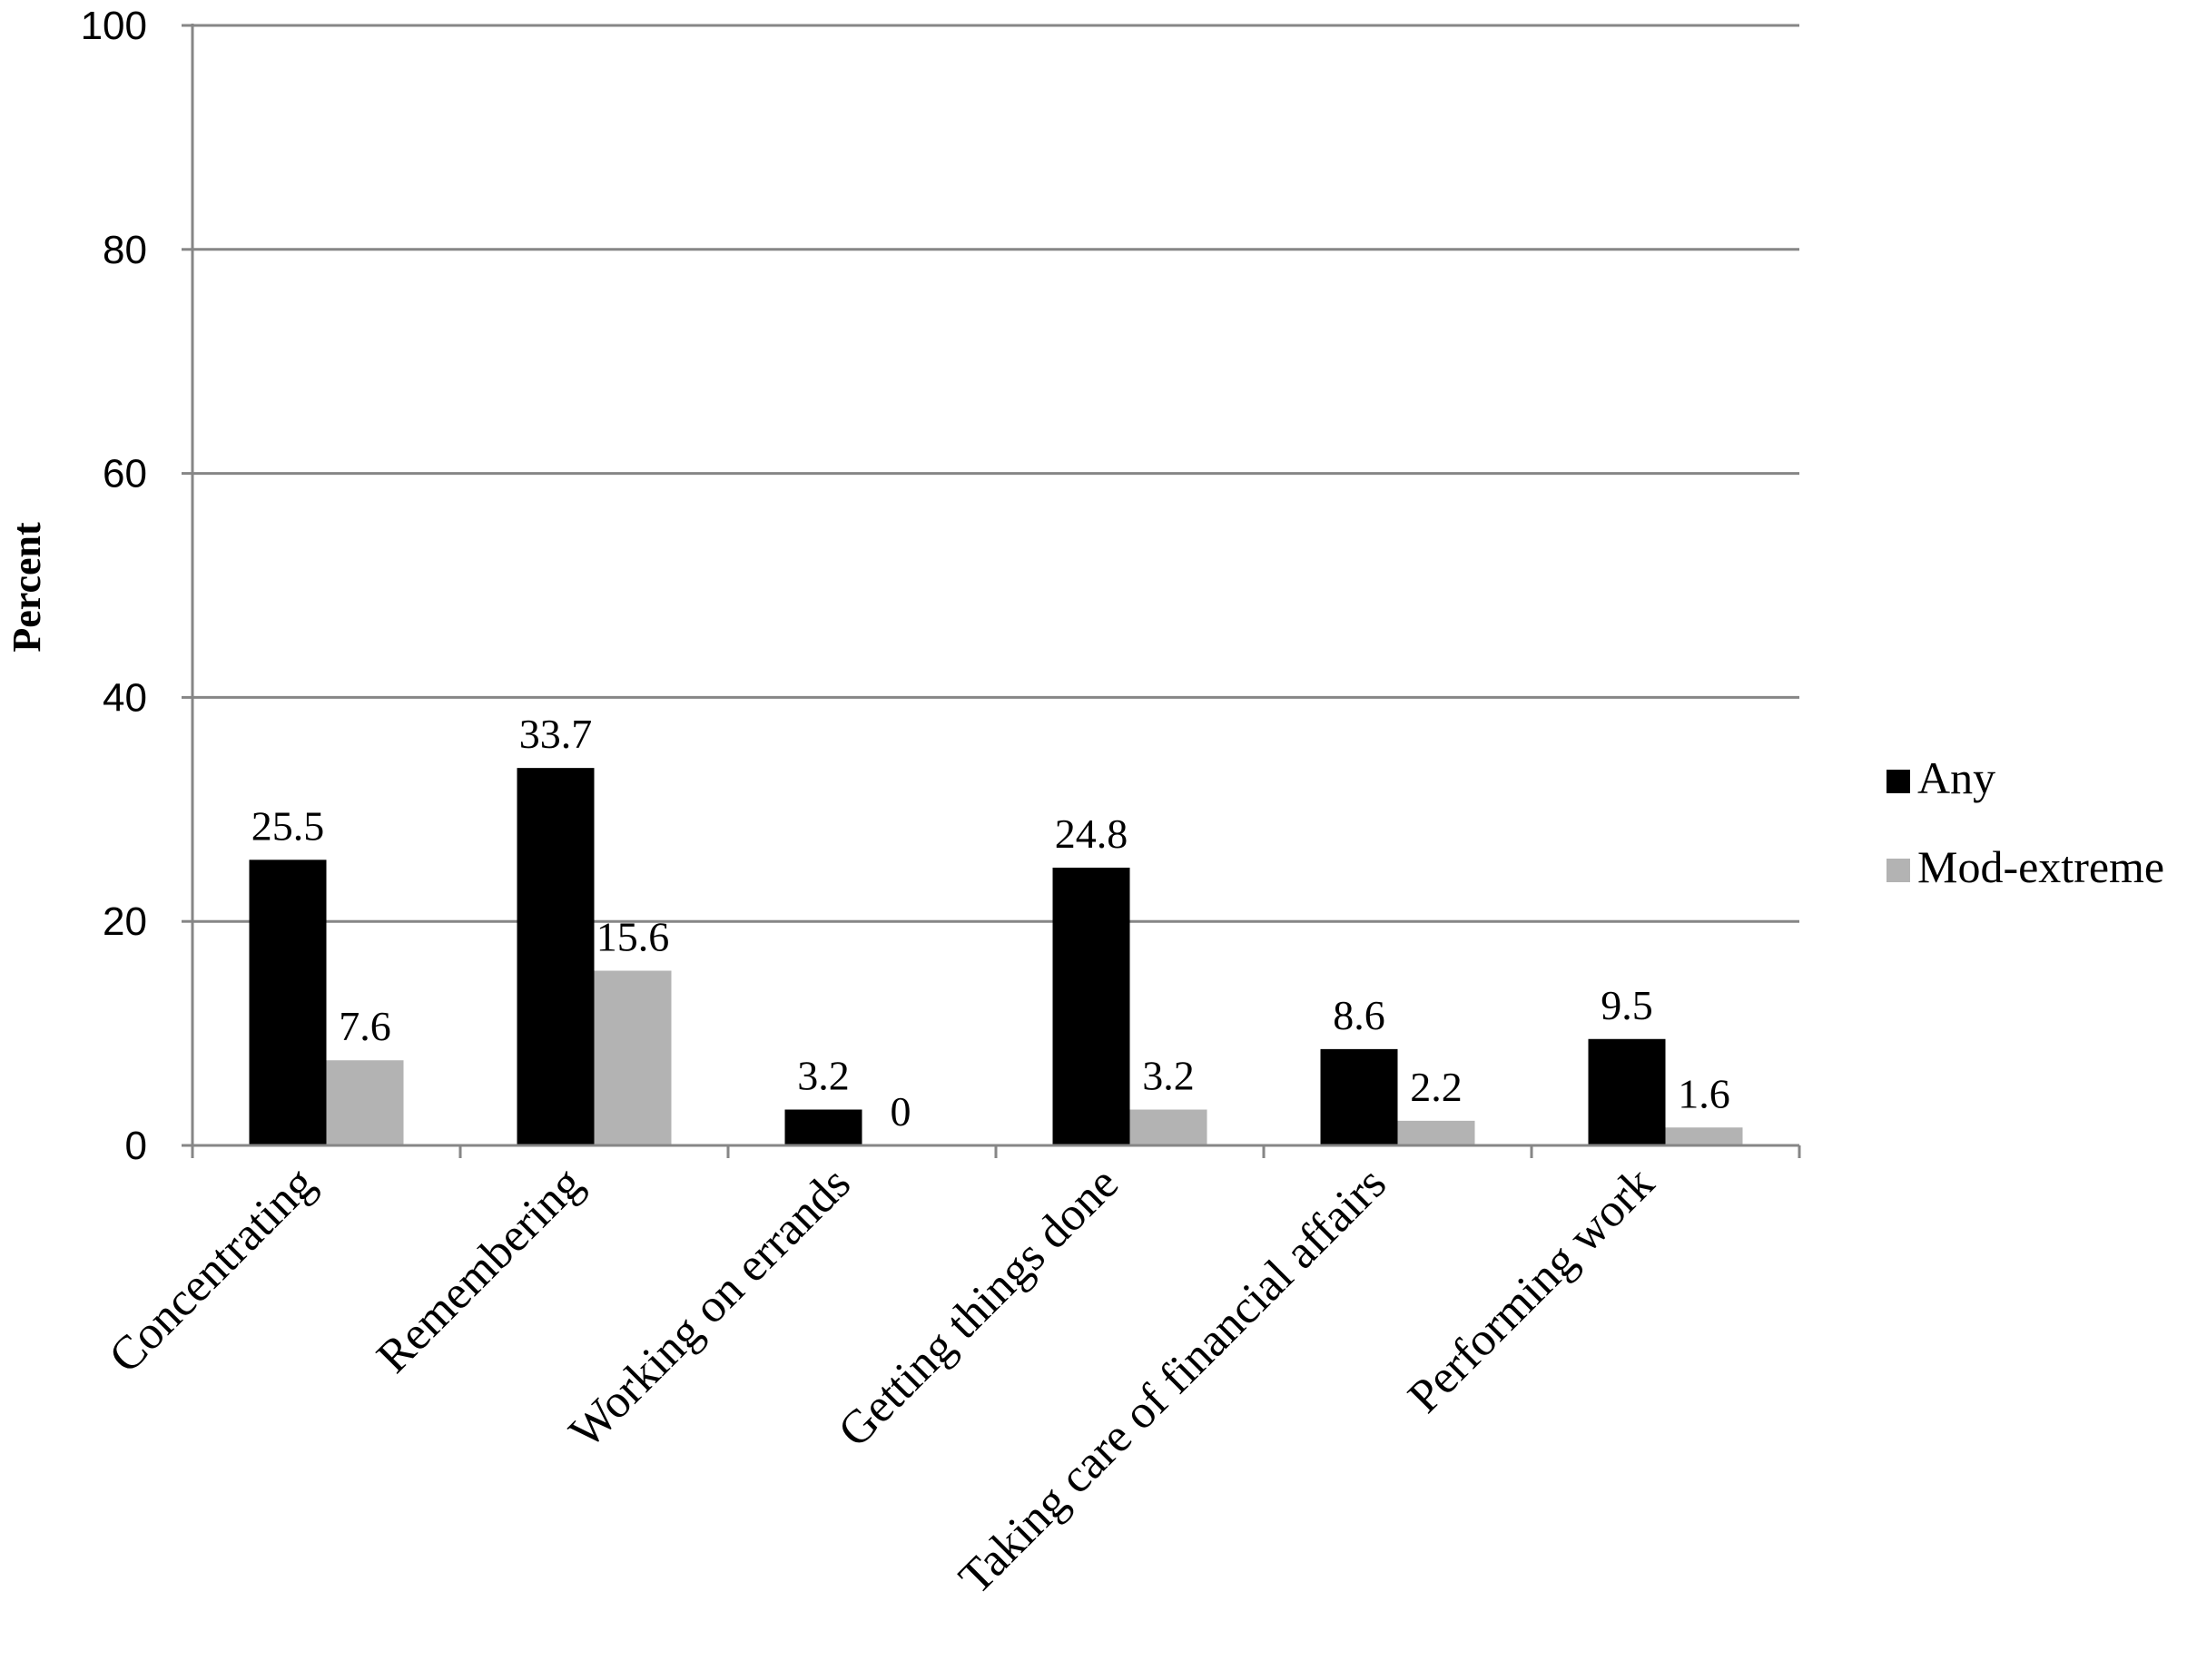 The height and width of the screenshot is (1680, 2187). What do you see at coordinates (710, 1307) in the screenshot?
I see `category-label: Working on errands` at bounding box center [710, 1307].